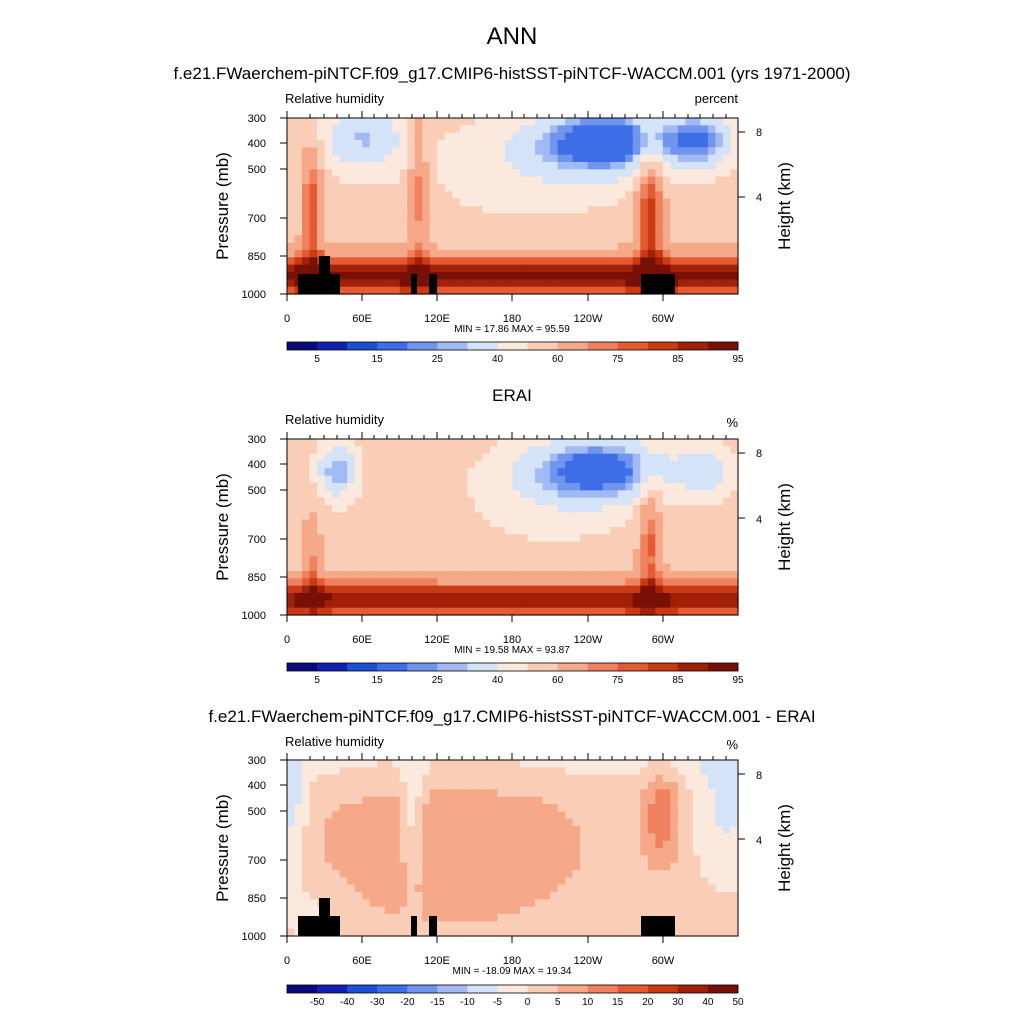  I want to click on panel-2-field, so click(512, 527).